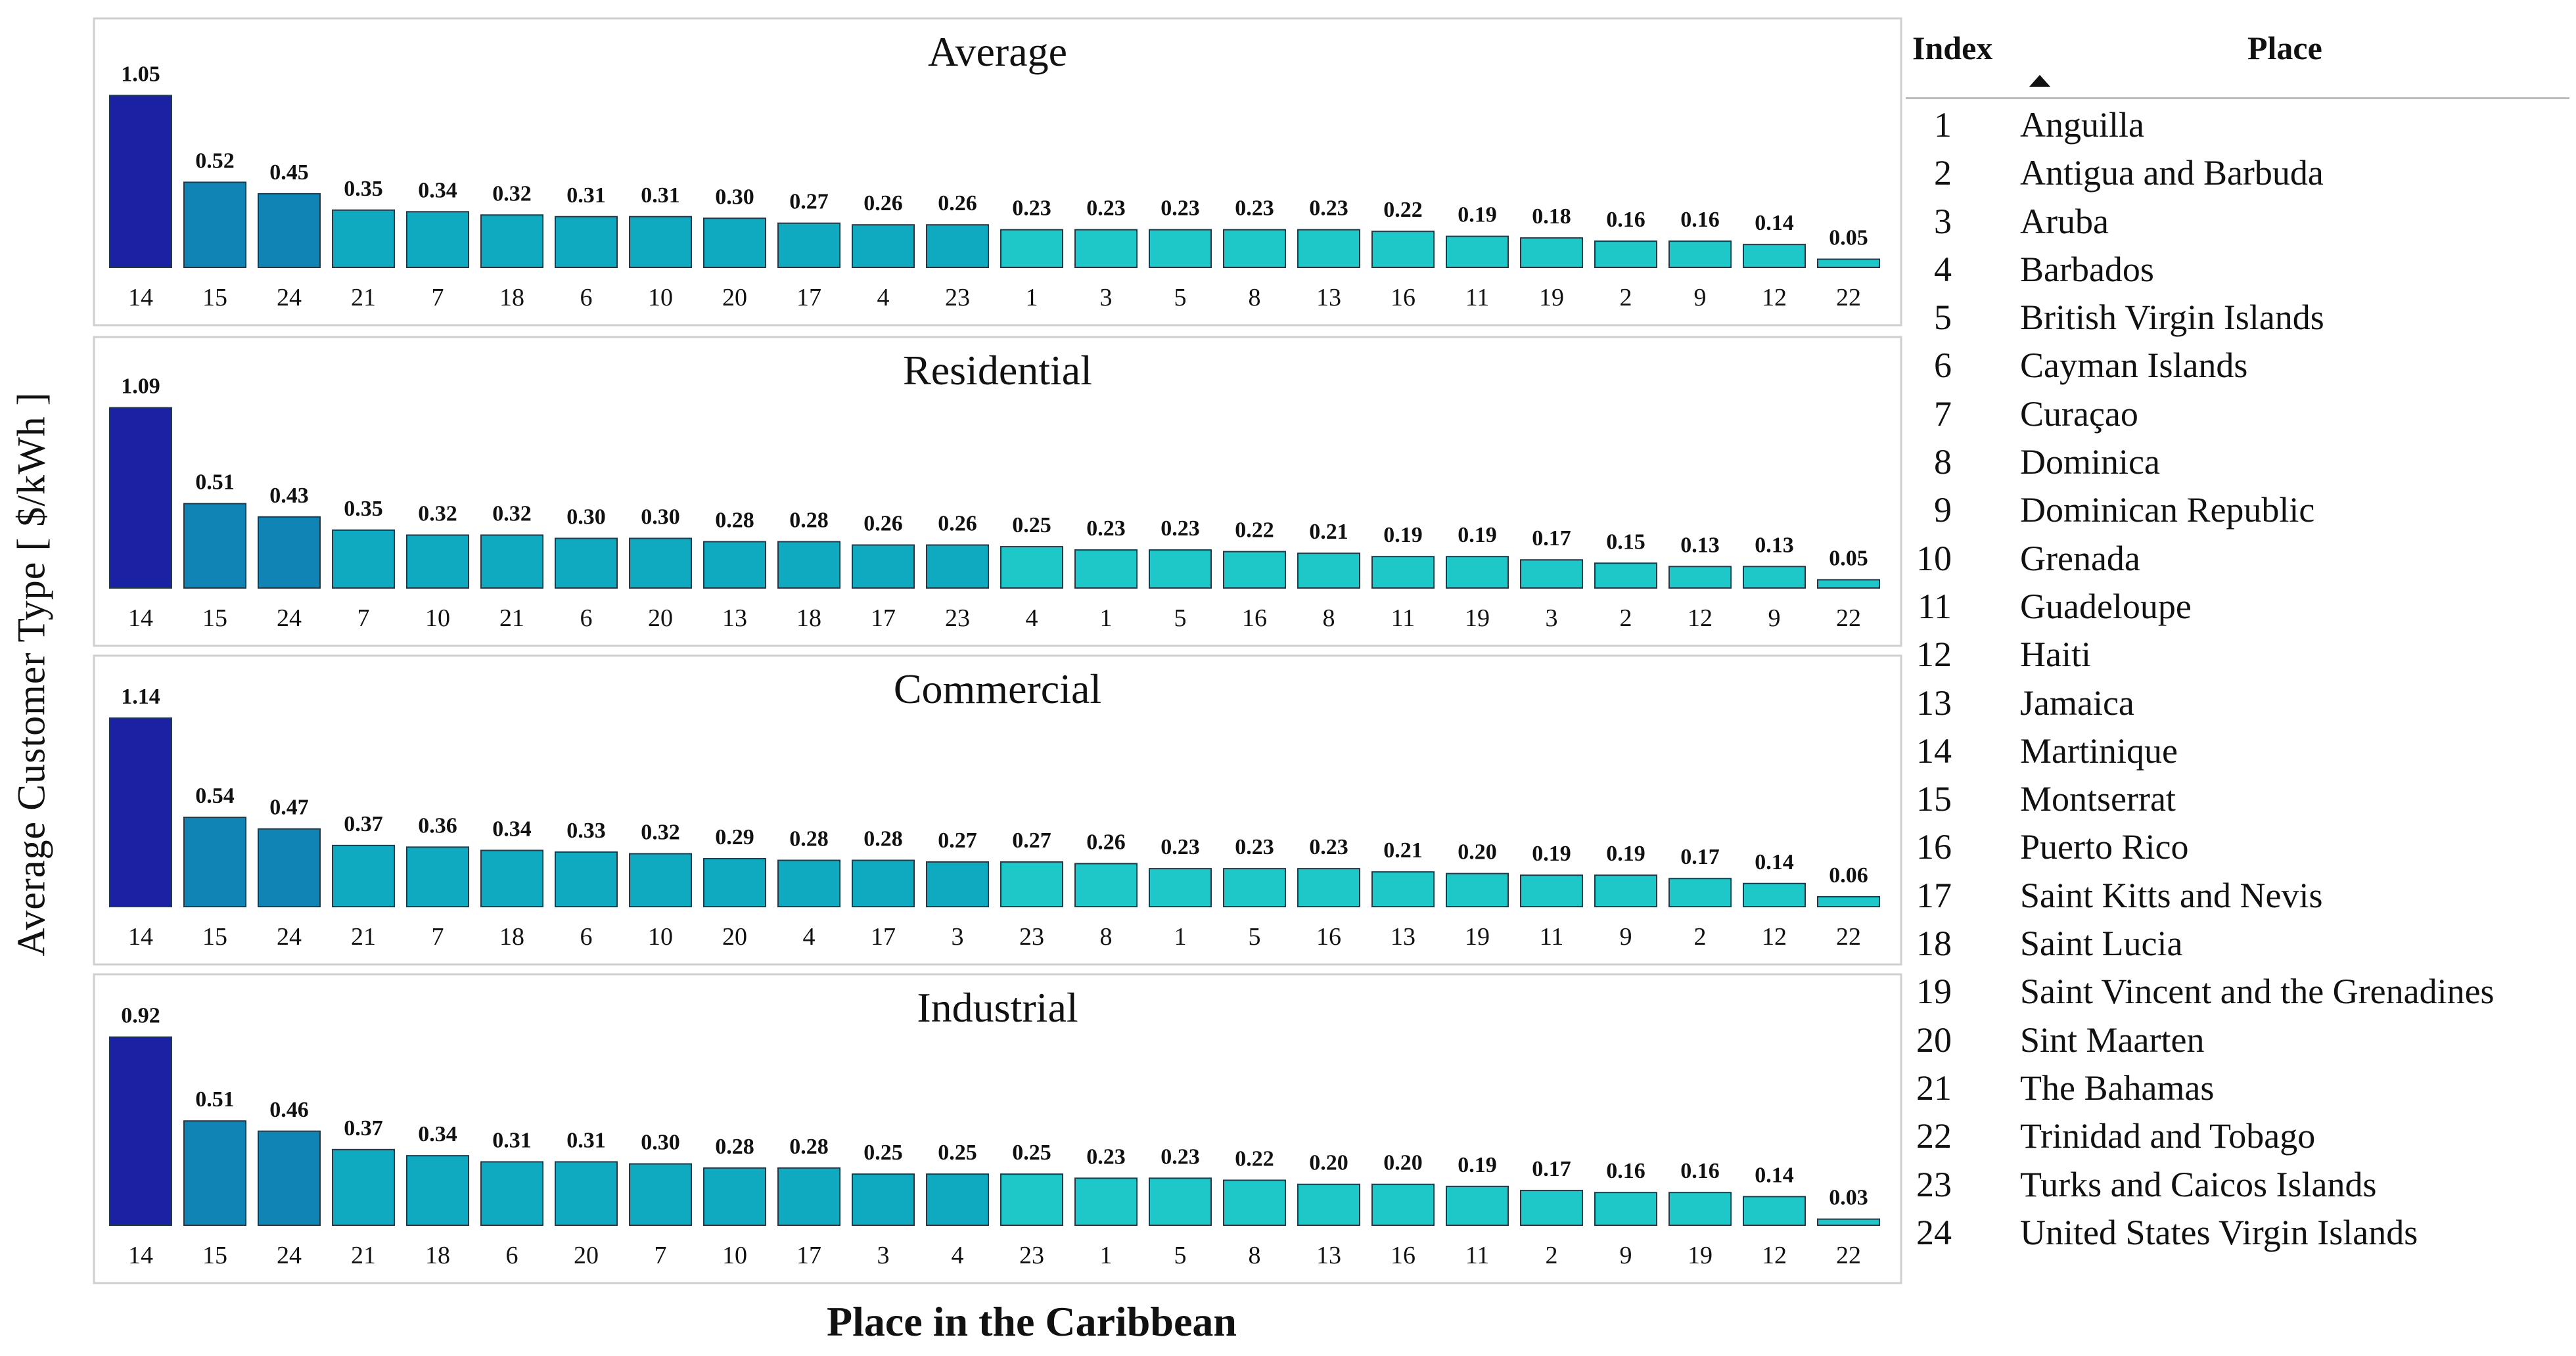 This screenshot has height=1356, width=2576. Describe the element at coordinates (1031, 840) in the screenshot. I see `data-label: 0.27` at that location.